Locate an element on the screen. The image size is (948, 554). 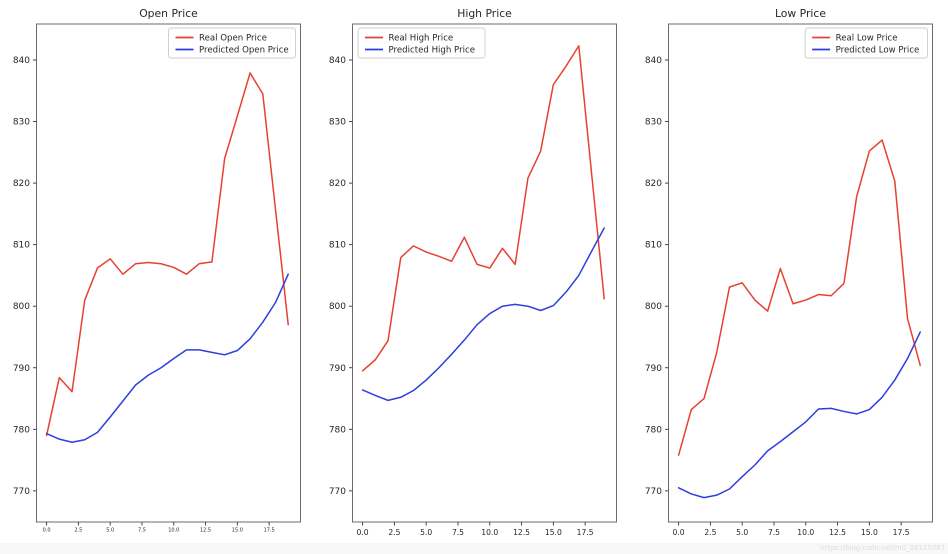
legend-label: Predicted Low Price is located at coordinates (878, 51).